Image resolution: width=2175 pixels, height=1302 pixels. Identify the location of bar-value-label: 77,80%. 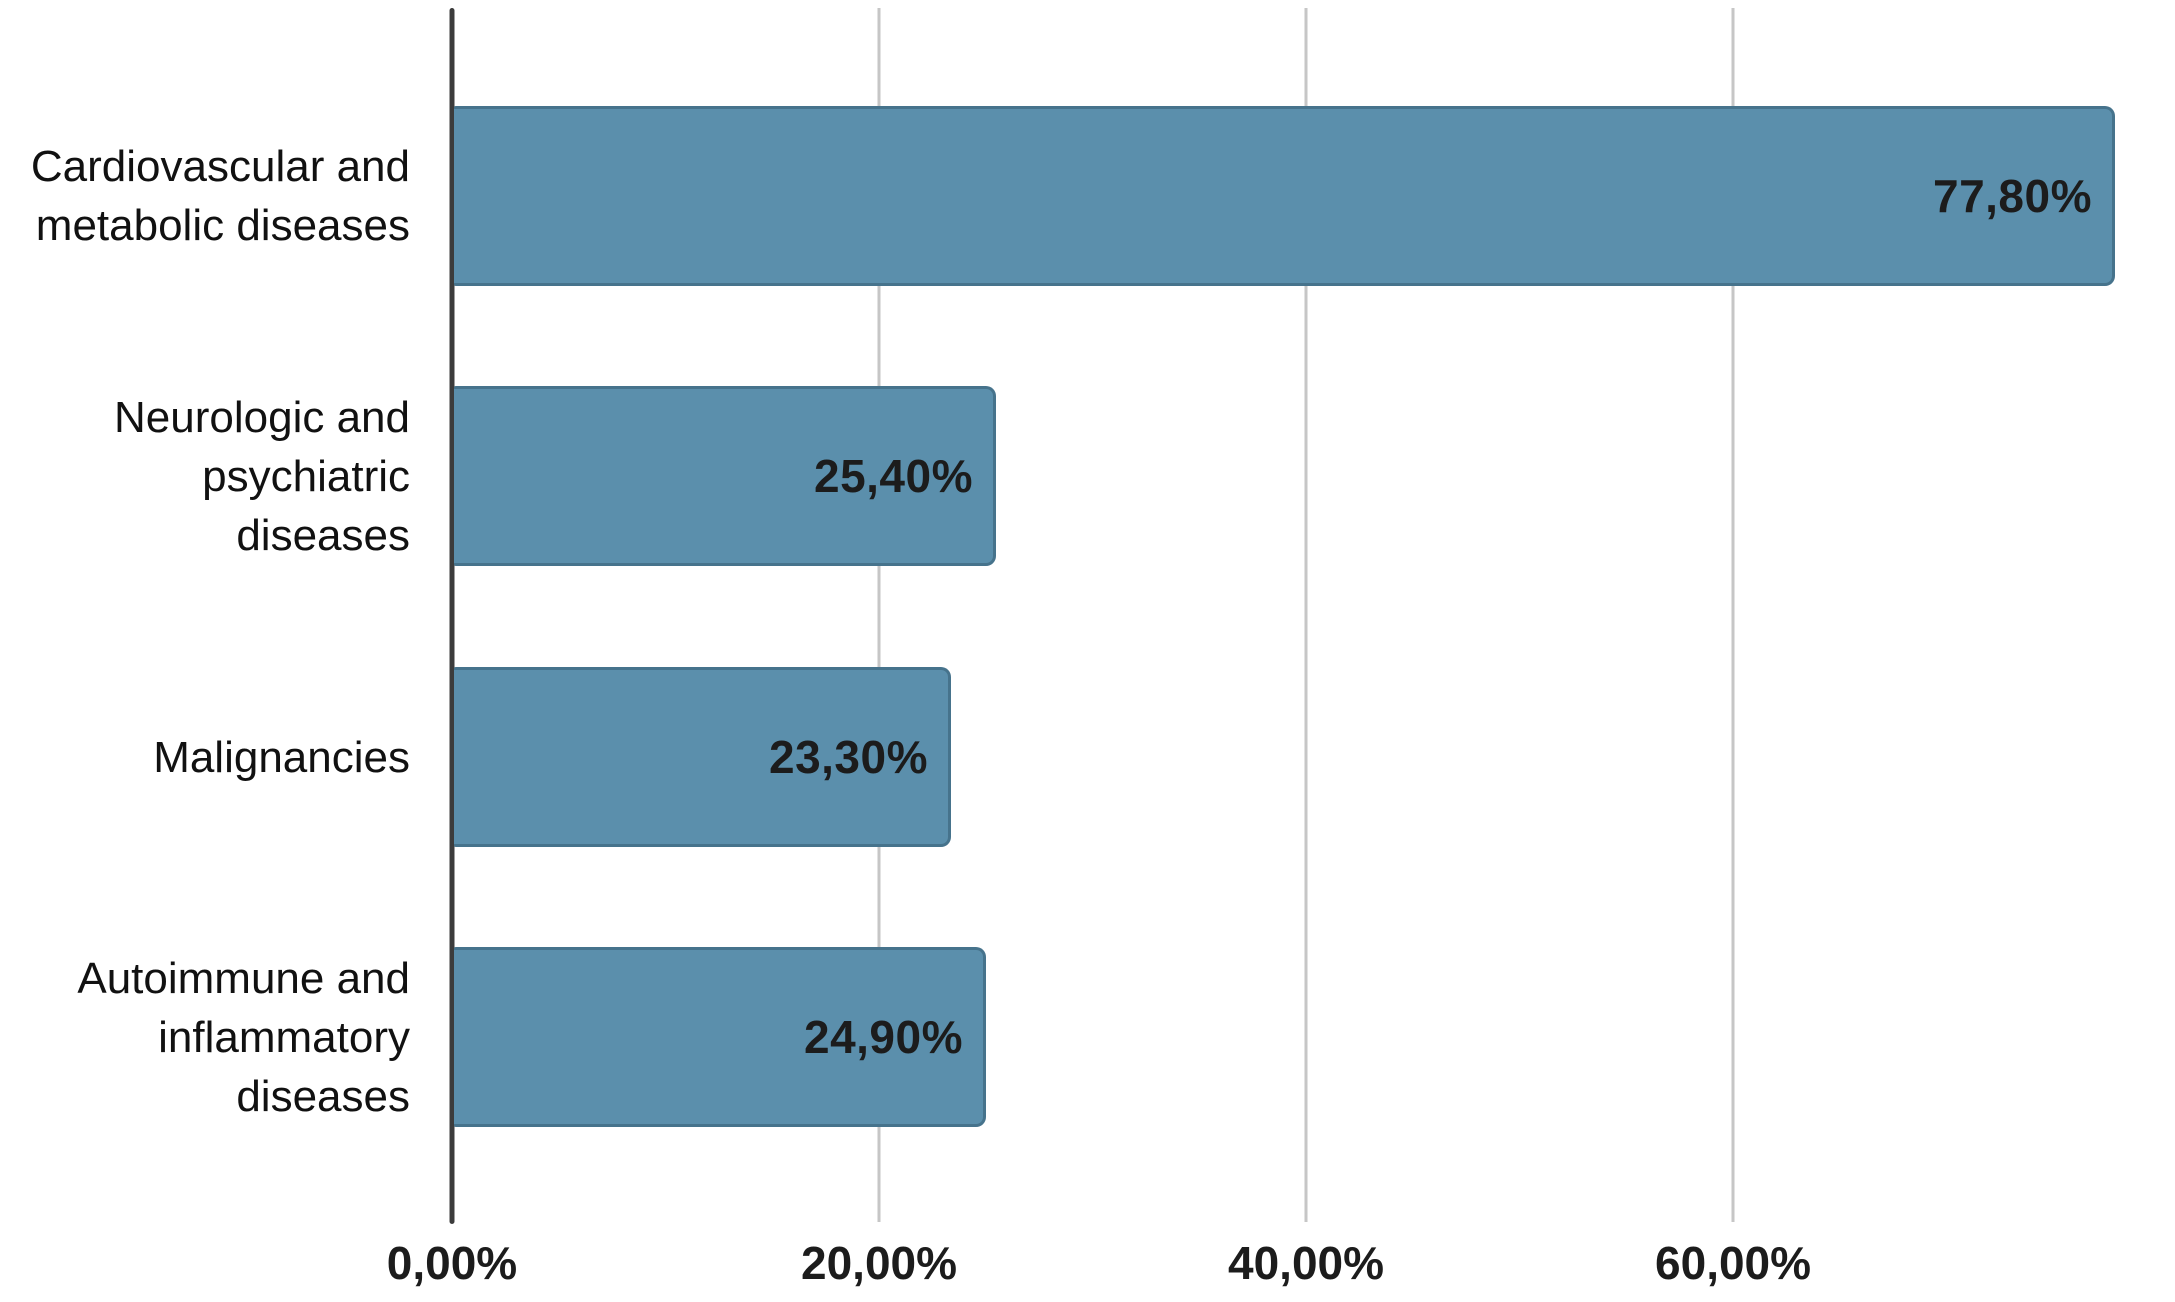
(2012, 196).